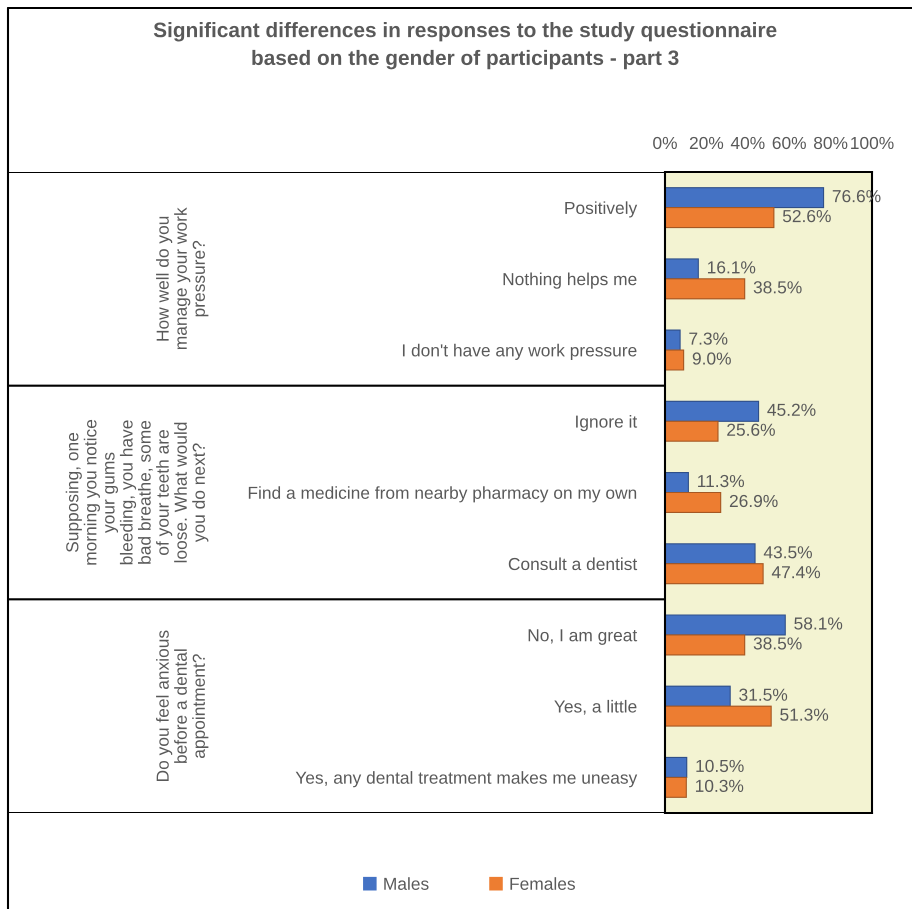 The height and width of the screenshot is (909, 912). I want to click on text: Significant differences in responses to the study questionnaire based on the gender of participants - part 3, so click(465, 46).